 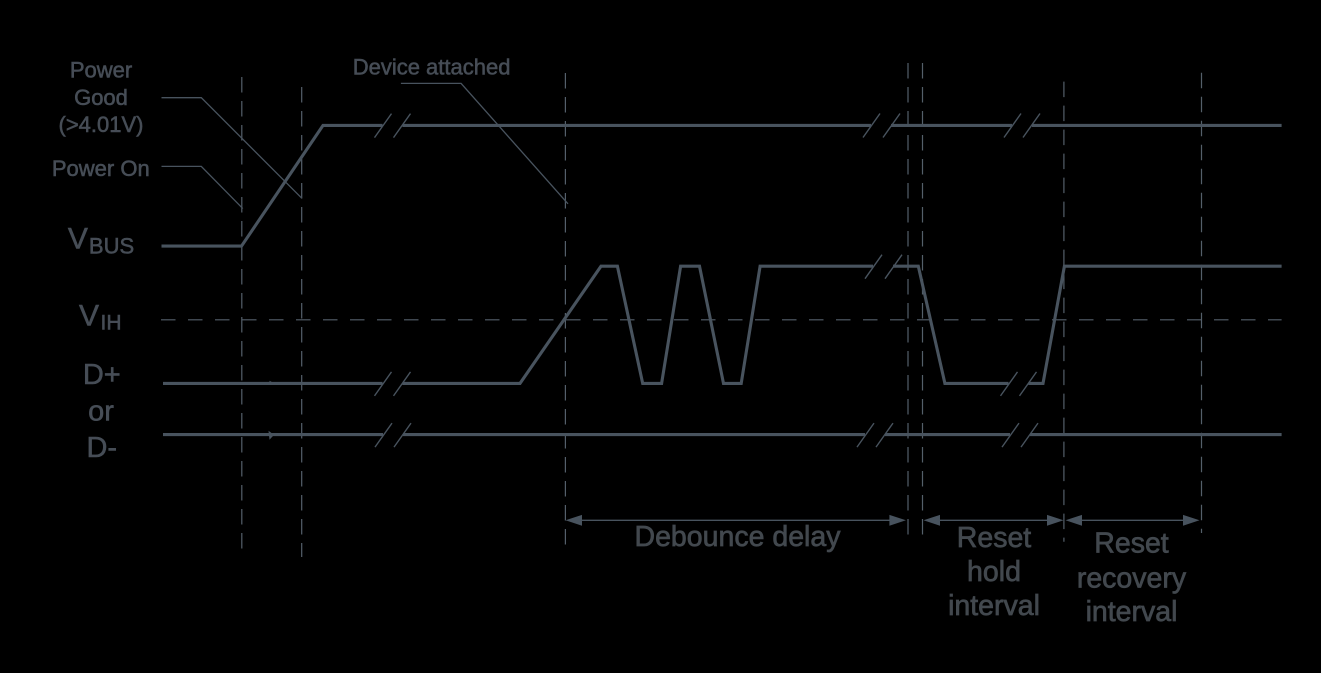 What do you see at coordinates (101, 97) in the screenshot?
I see `svg-text: Good` at bounding box center [101, 97].